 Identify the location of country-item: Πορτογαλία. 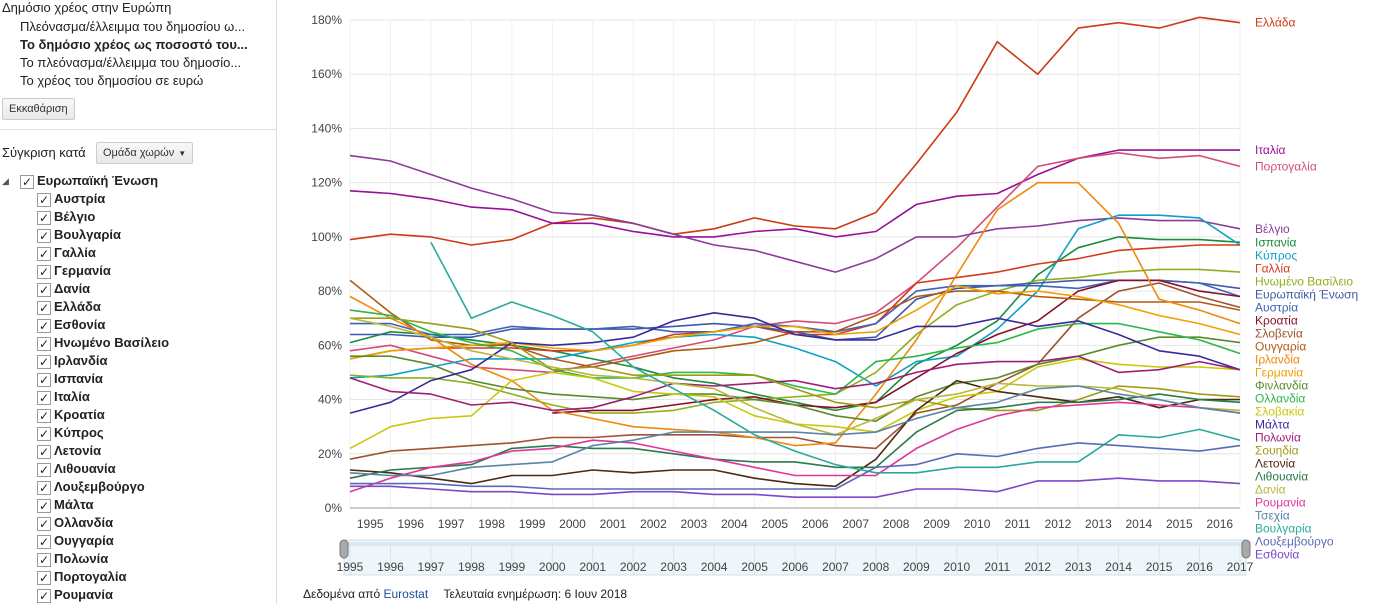
(138, 577).